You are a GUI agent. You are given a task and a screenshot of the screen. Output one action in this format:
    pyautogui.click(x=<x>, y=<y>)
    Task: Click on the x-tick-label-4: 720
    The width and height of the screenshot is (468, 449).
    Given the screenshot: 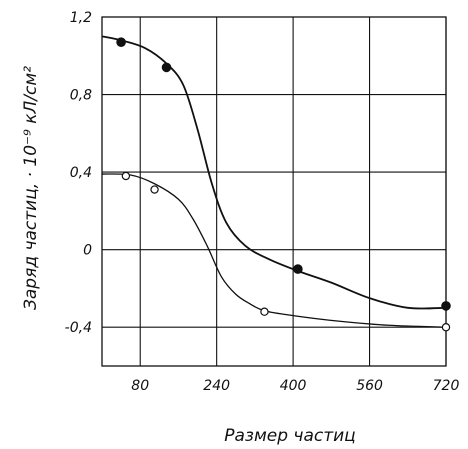 What is the action you would take?
    pyautogui.click(x=446, y=386)
    